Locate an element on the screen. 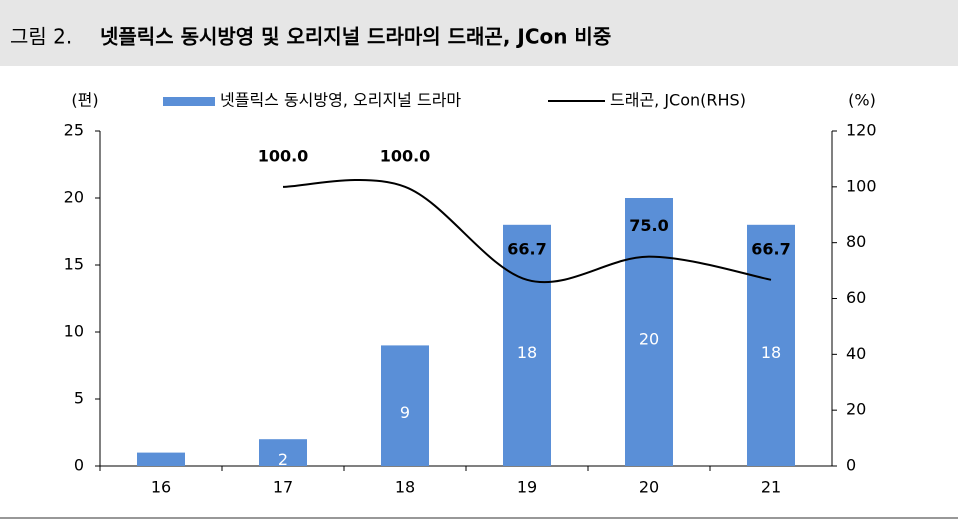  y-tick-label: 0 is located at coordinates (79, 465).